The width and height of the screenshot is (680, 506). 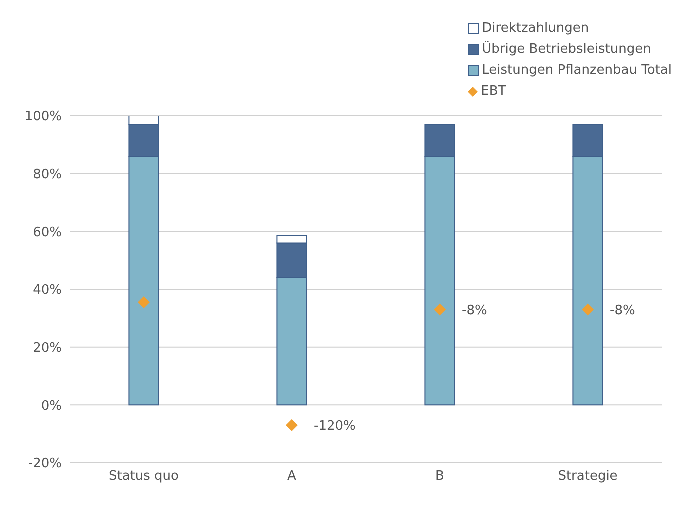 What do you see at coordinates (577, 71) in the screenshot?
I see `legend-label: Leistungen Pflanzenbau Total` at bounding box center [577, 71].